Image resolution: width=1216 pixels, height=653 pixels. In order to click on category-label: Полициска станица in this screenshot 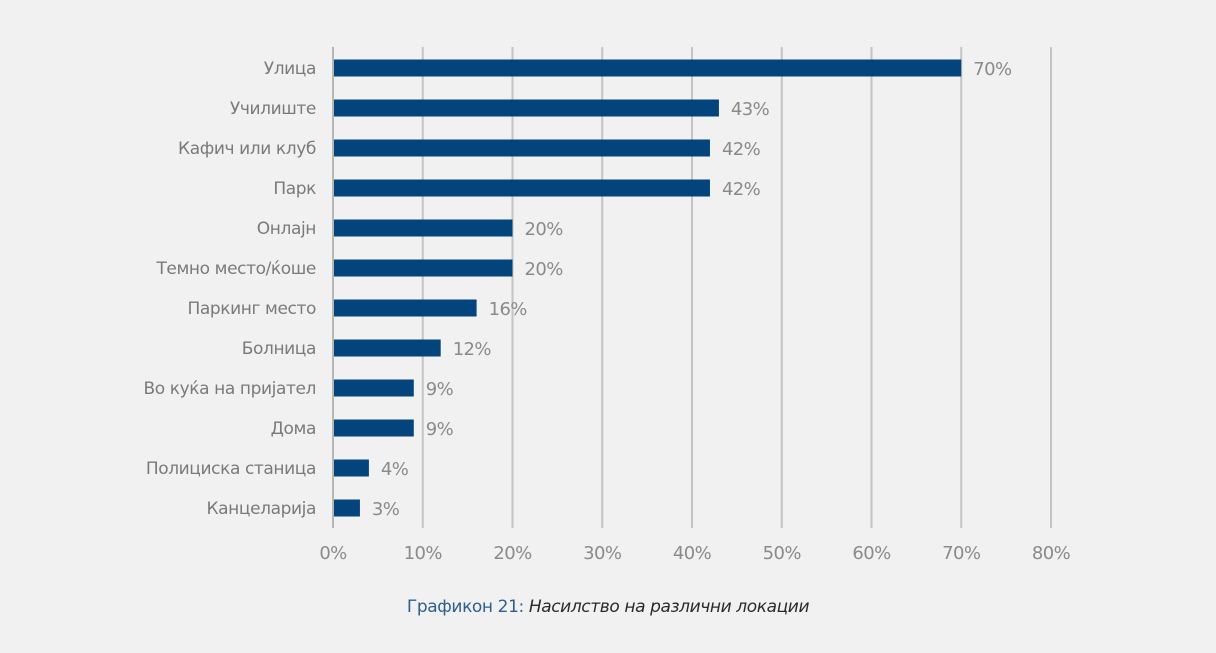, I will do `click(231, 469)`.